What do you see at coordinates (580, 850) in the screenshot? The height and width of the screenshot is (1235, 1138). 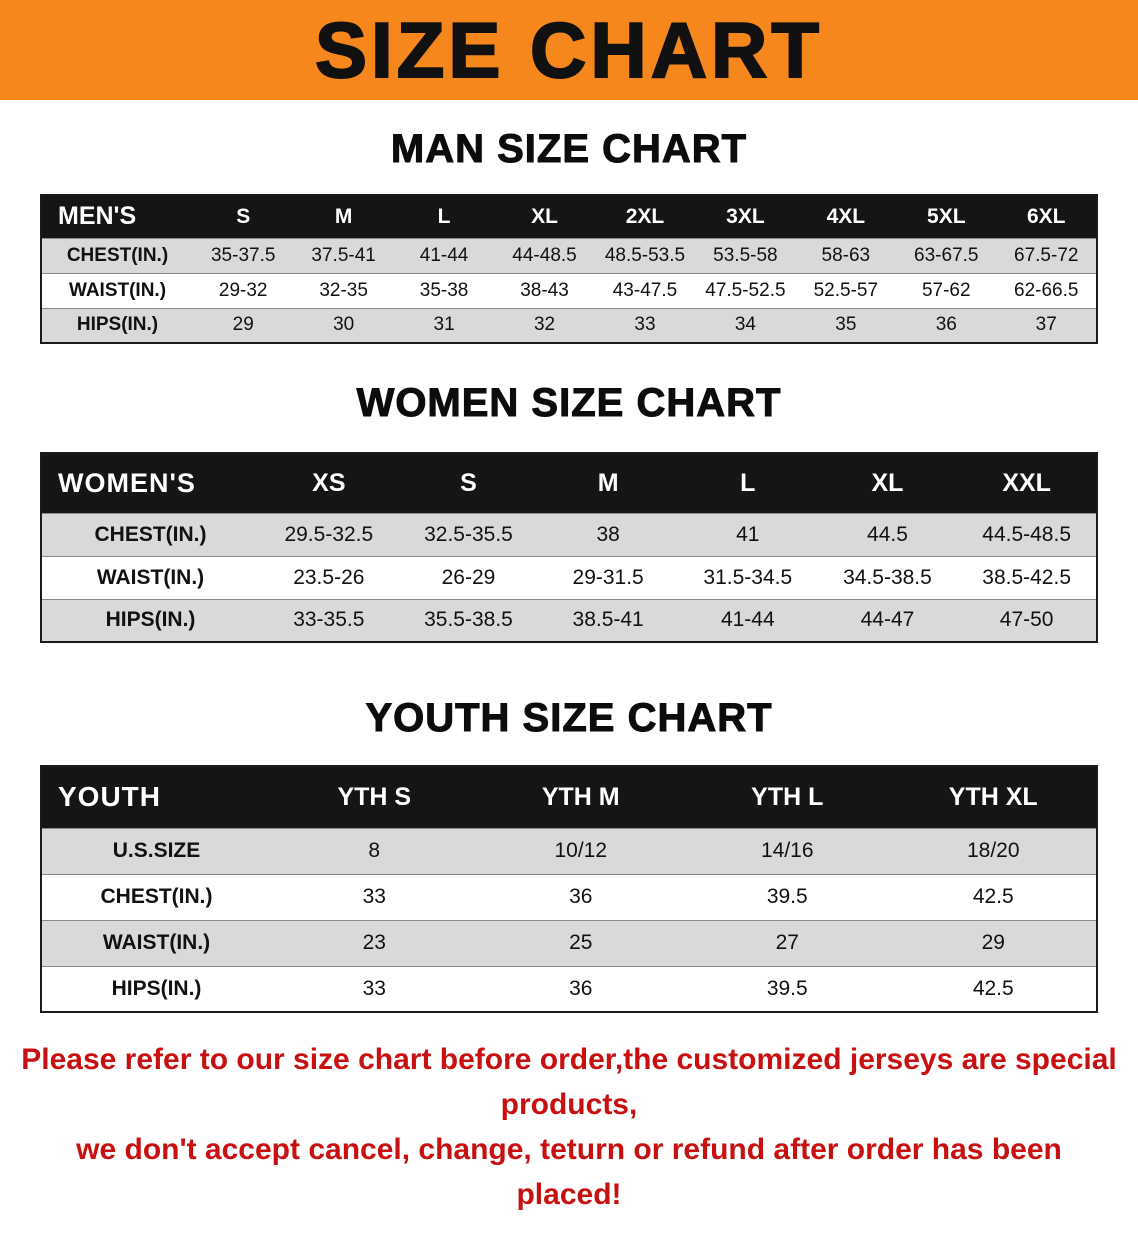 I see `youth-size-value: 10/12` at bounding box center [580, 850].